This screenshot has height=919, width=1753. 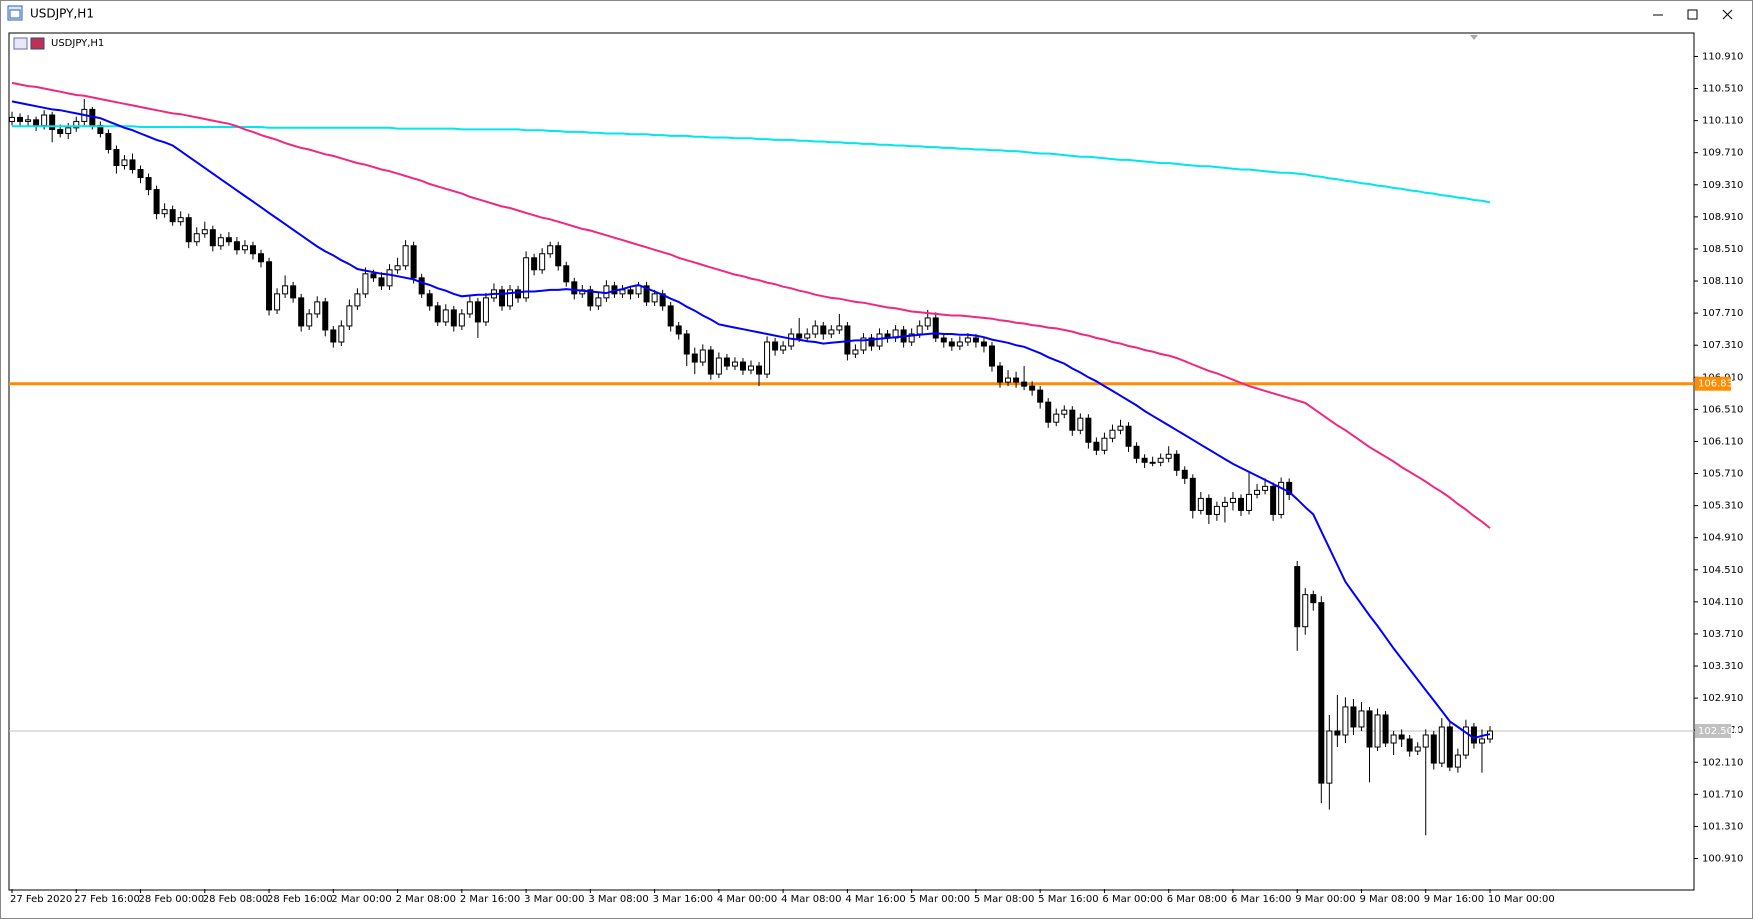 What do you see at coordinates (1727, 14) in the screenshot?
I see `close-button` at bounding box center [1727, 14].